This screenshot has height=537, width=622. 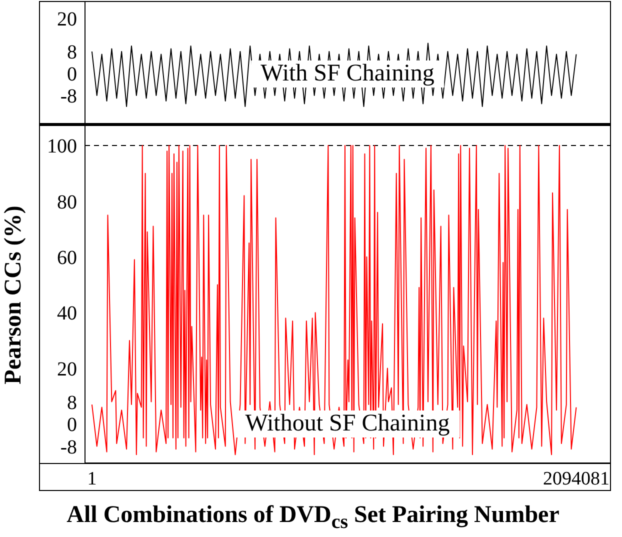 I want to click on x-tick-label: 2094081, so click(x=576, y=479).